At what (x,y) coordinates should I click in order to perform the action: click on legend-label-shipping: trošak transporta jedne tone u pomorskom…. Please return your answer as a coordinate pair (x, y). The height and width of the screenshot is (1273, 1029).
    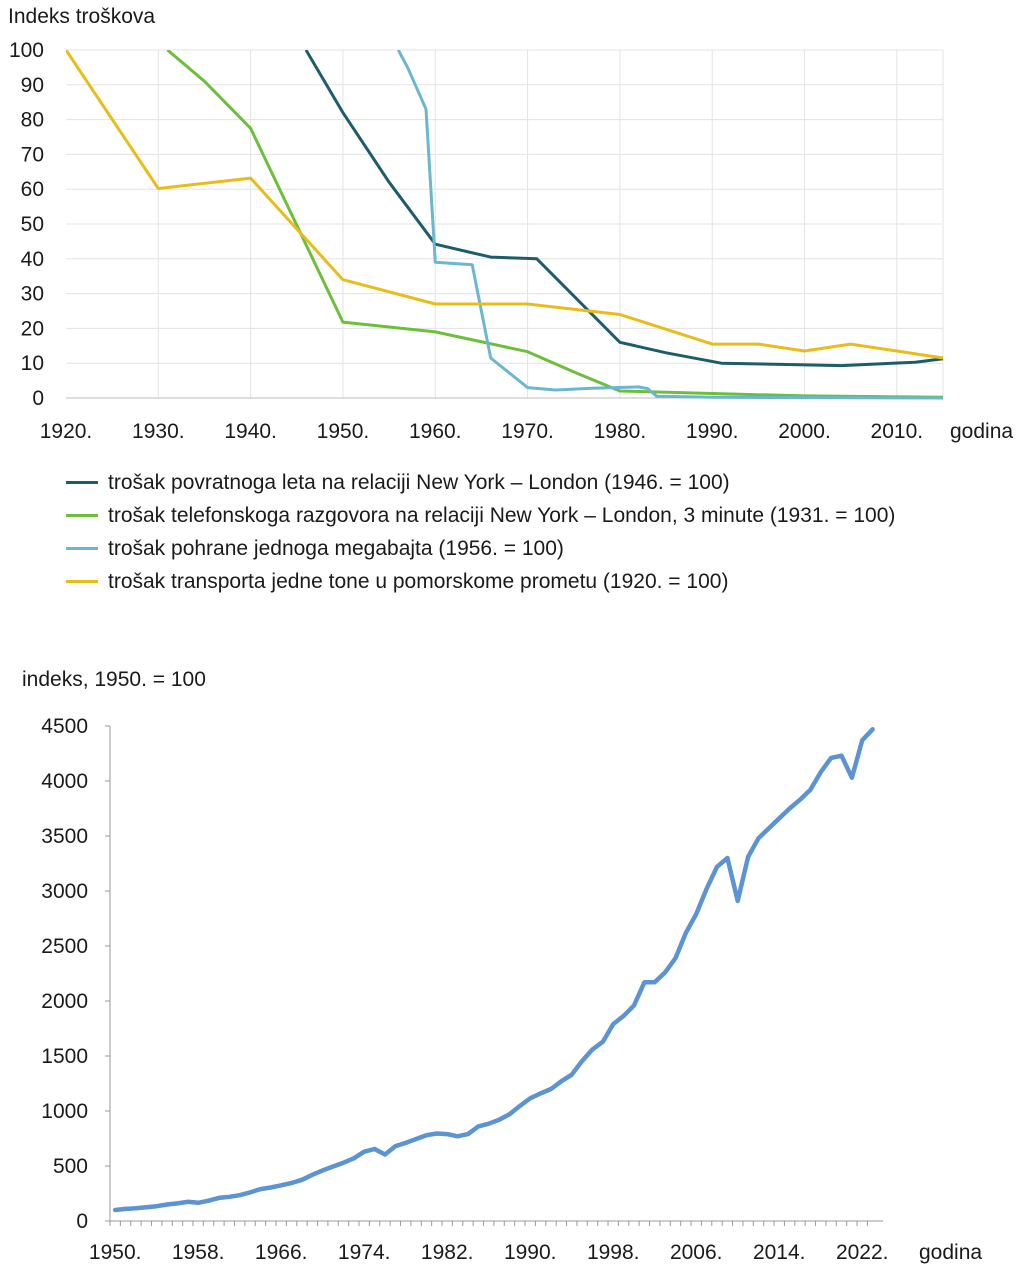
    Looking at the image, I should click on (418, 581).